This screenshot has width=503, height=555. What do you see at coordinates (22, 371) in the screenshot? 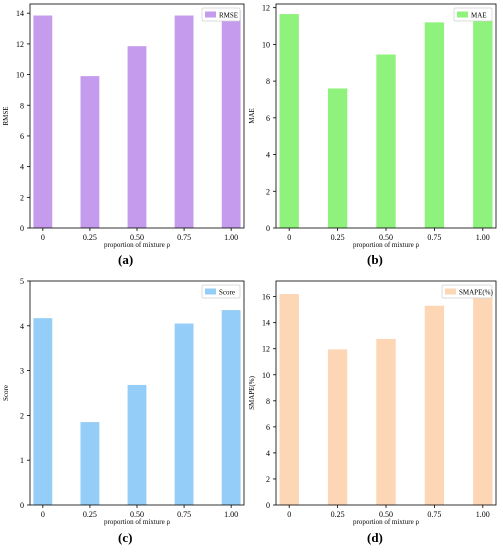
I see `ytick-label-c-3: 3` at bounding box center [22, 371].